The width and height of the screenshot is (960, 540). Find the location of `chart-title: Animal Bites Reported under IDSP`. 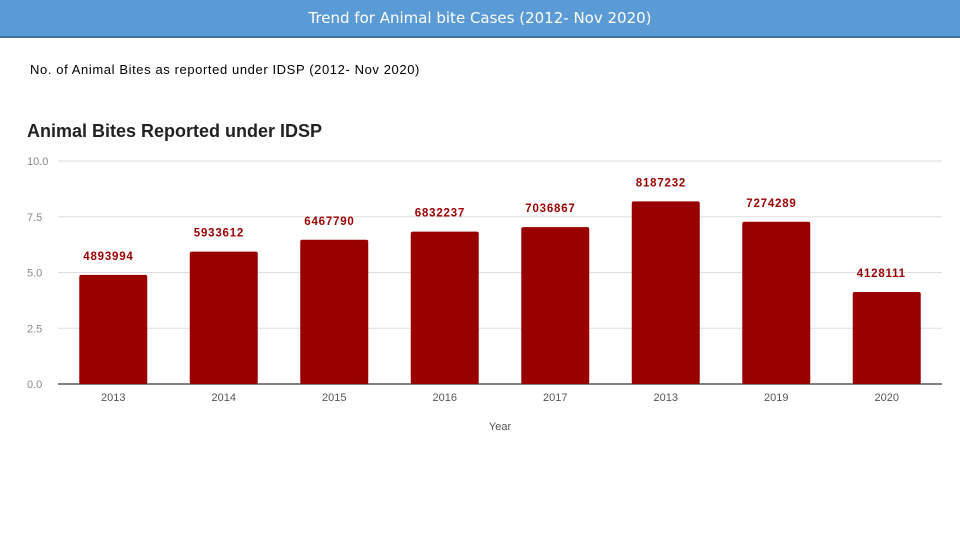

chart-title: Animal Bites Reported under IDSP is located at coordinates (175, 131).